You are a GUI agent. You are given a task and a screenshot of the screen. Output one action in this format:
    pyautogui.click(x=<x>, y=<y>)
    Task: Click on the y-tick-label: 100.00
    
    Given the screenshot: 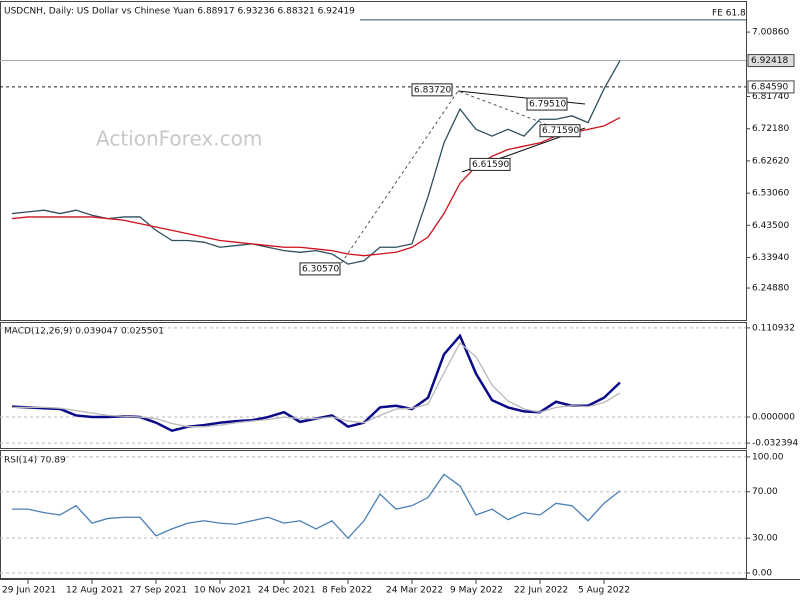 What is the action you would take?
    pyautogui.click(x=768, y=457)
    